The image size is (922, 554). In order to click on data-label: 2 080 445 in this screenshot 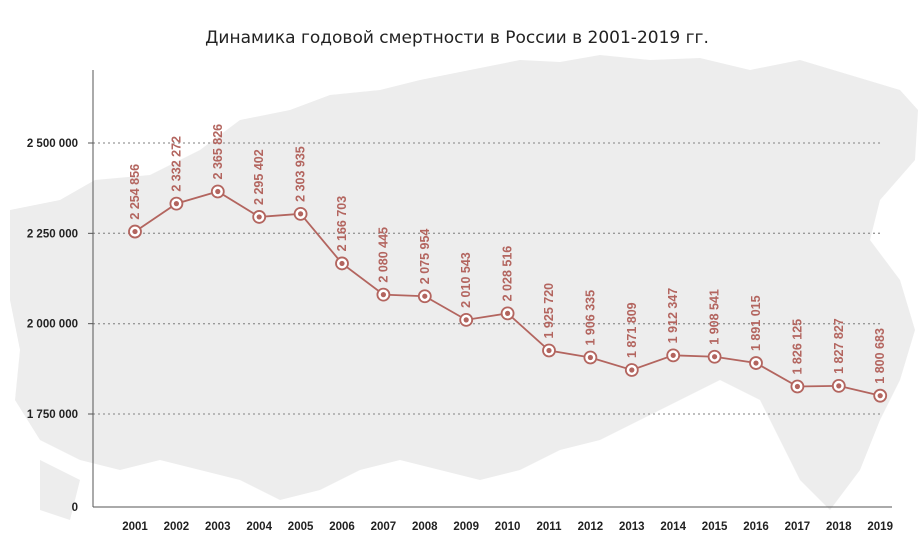, I will do `click(383, 255)`.